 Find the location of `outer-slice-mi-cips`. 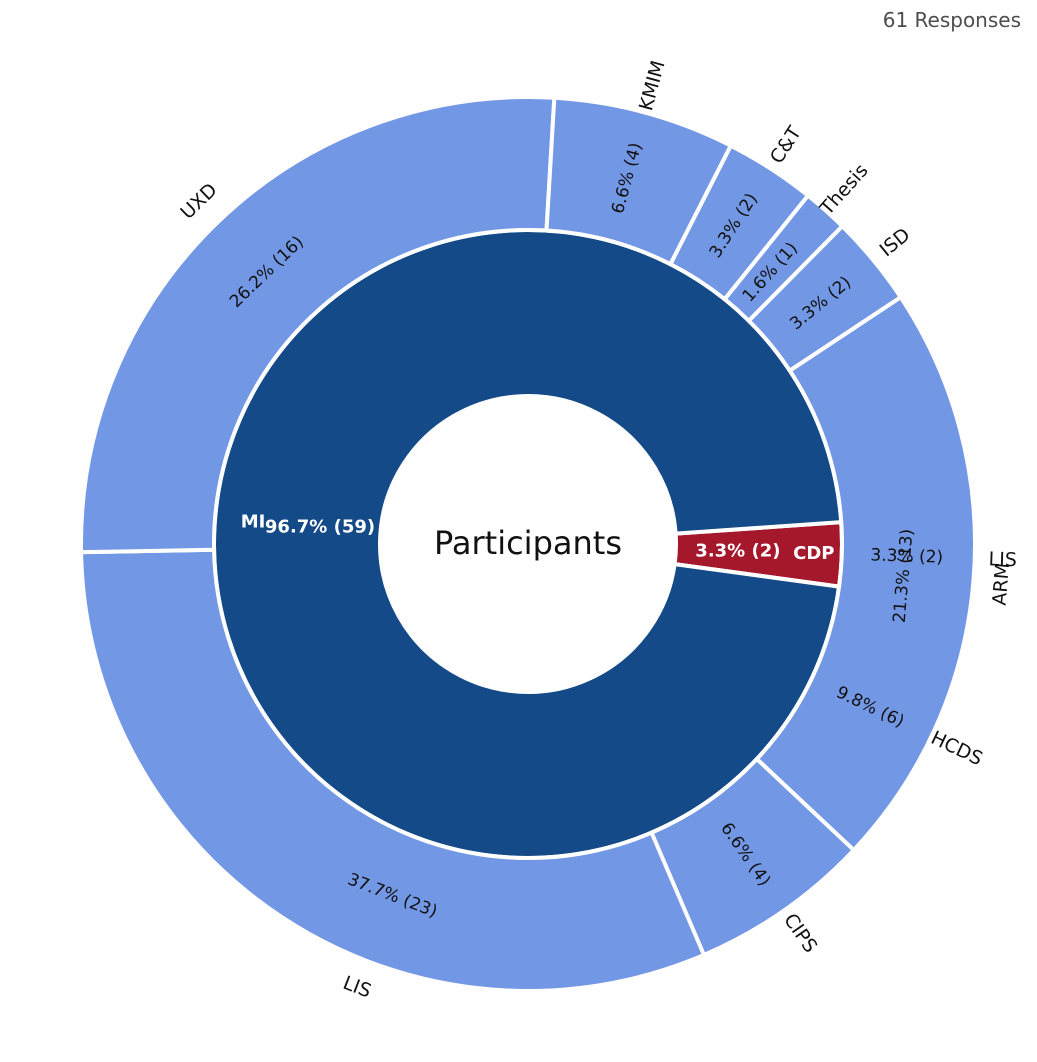

outer-slice-mi-cips is located at coordinates (752, 857).